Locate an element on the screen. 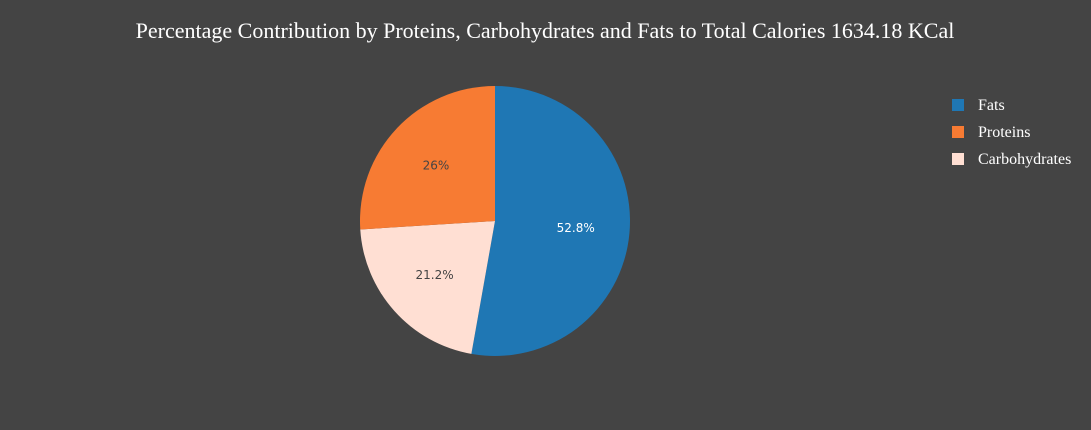 The height and width of the screenshot is (430, 1091). legend-item-proteins: Proteins is located at coordinates (991, 132).